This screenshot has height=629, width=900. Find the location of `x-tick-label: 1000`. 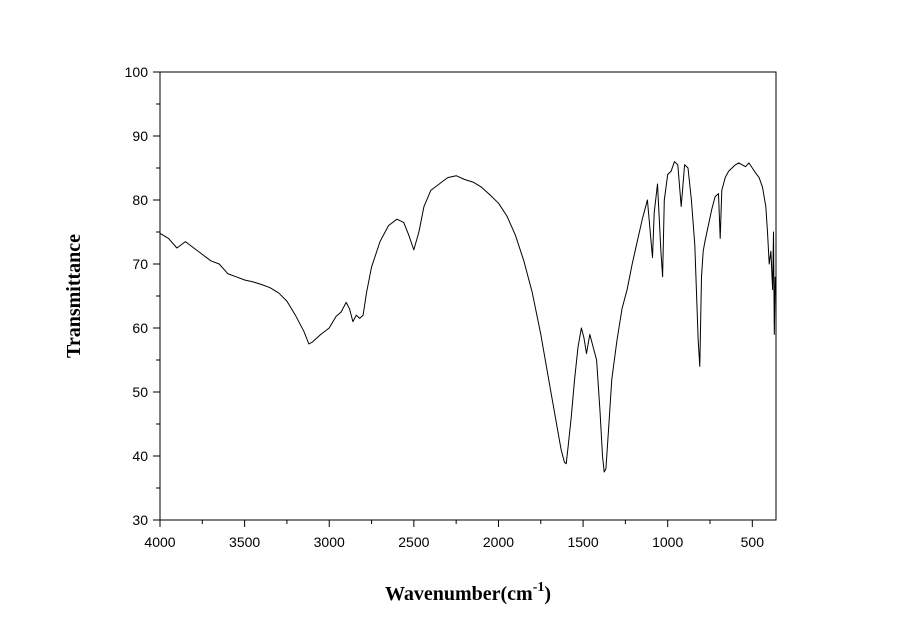

x-tick-label: 1000 is located at coordinates (667, 542).